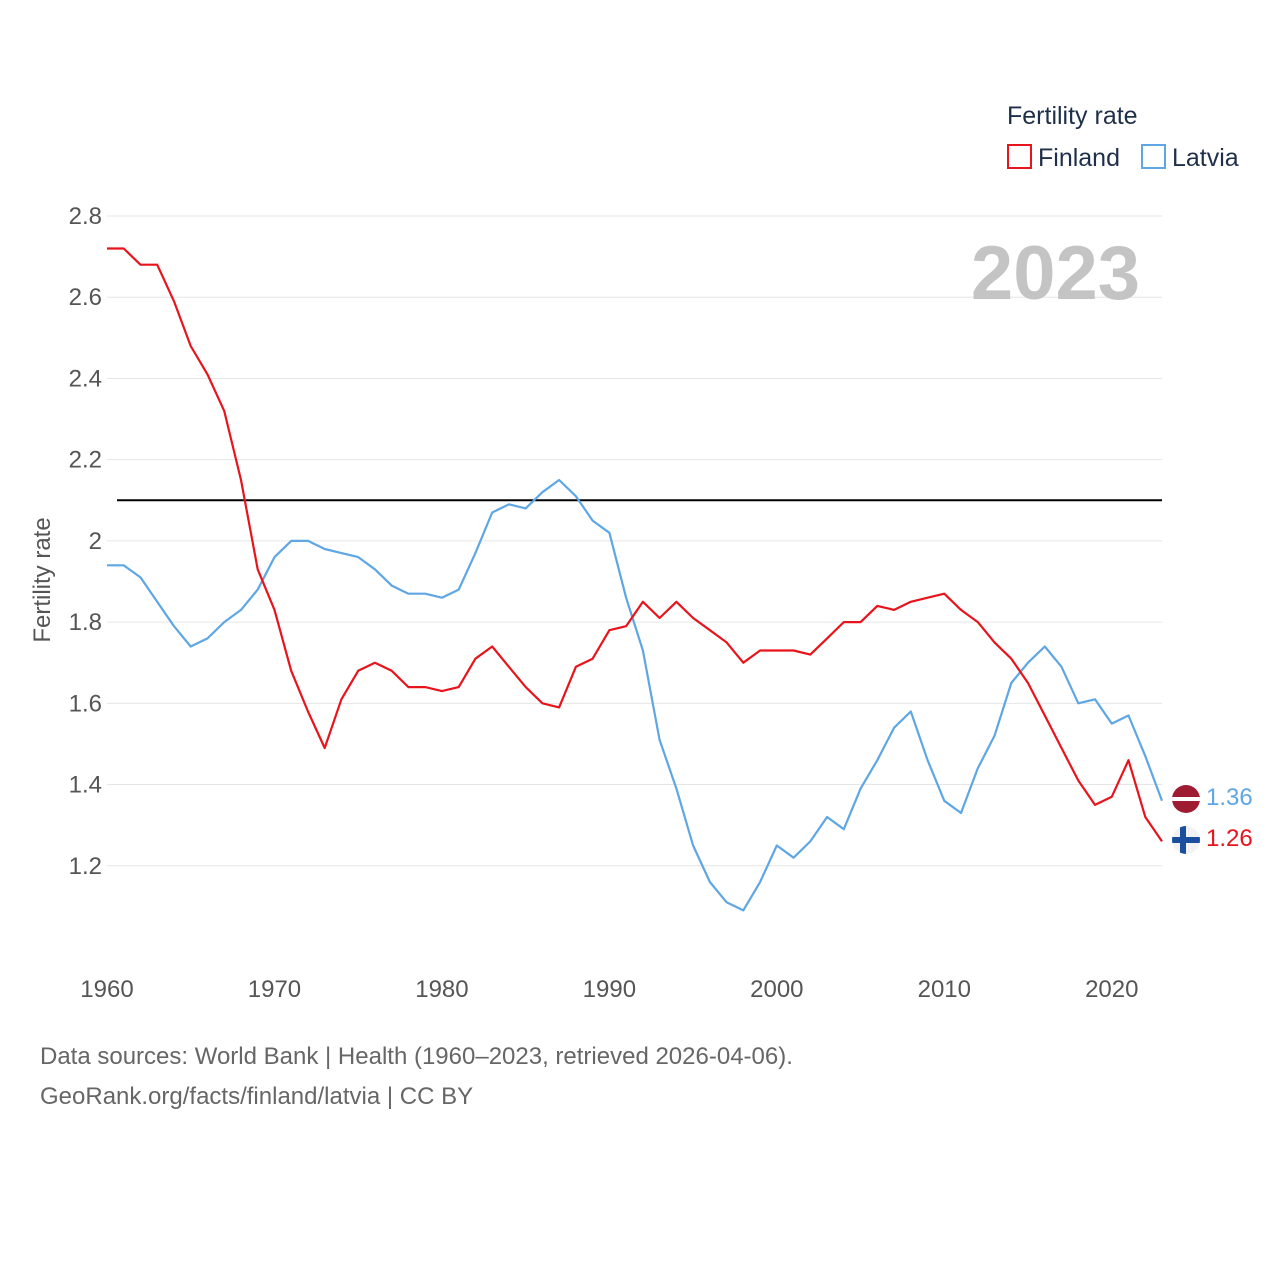  I want to click on y-tick-label: 2.6, so click(85, 297).